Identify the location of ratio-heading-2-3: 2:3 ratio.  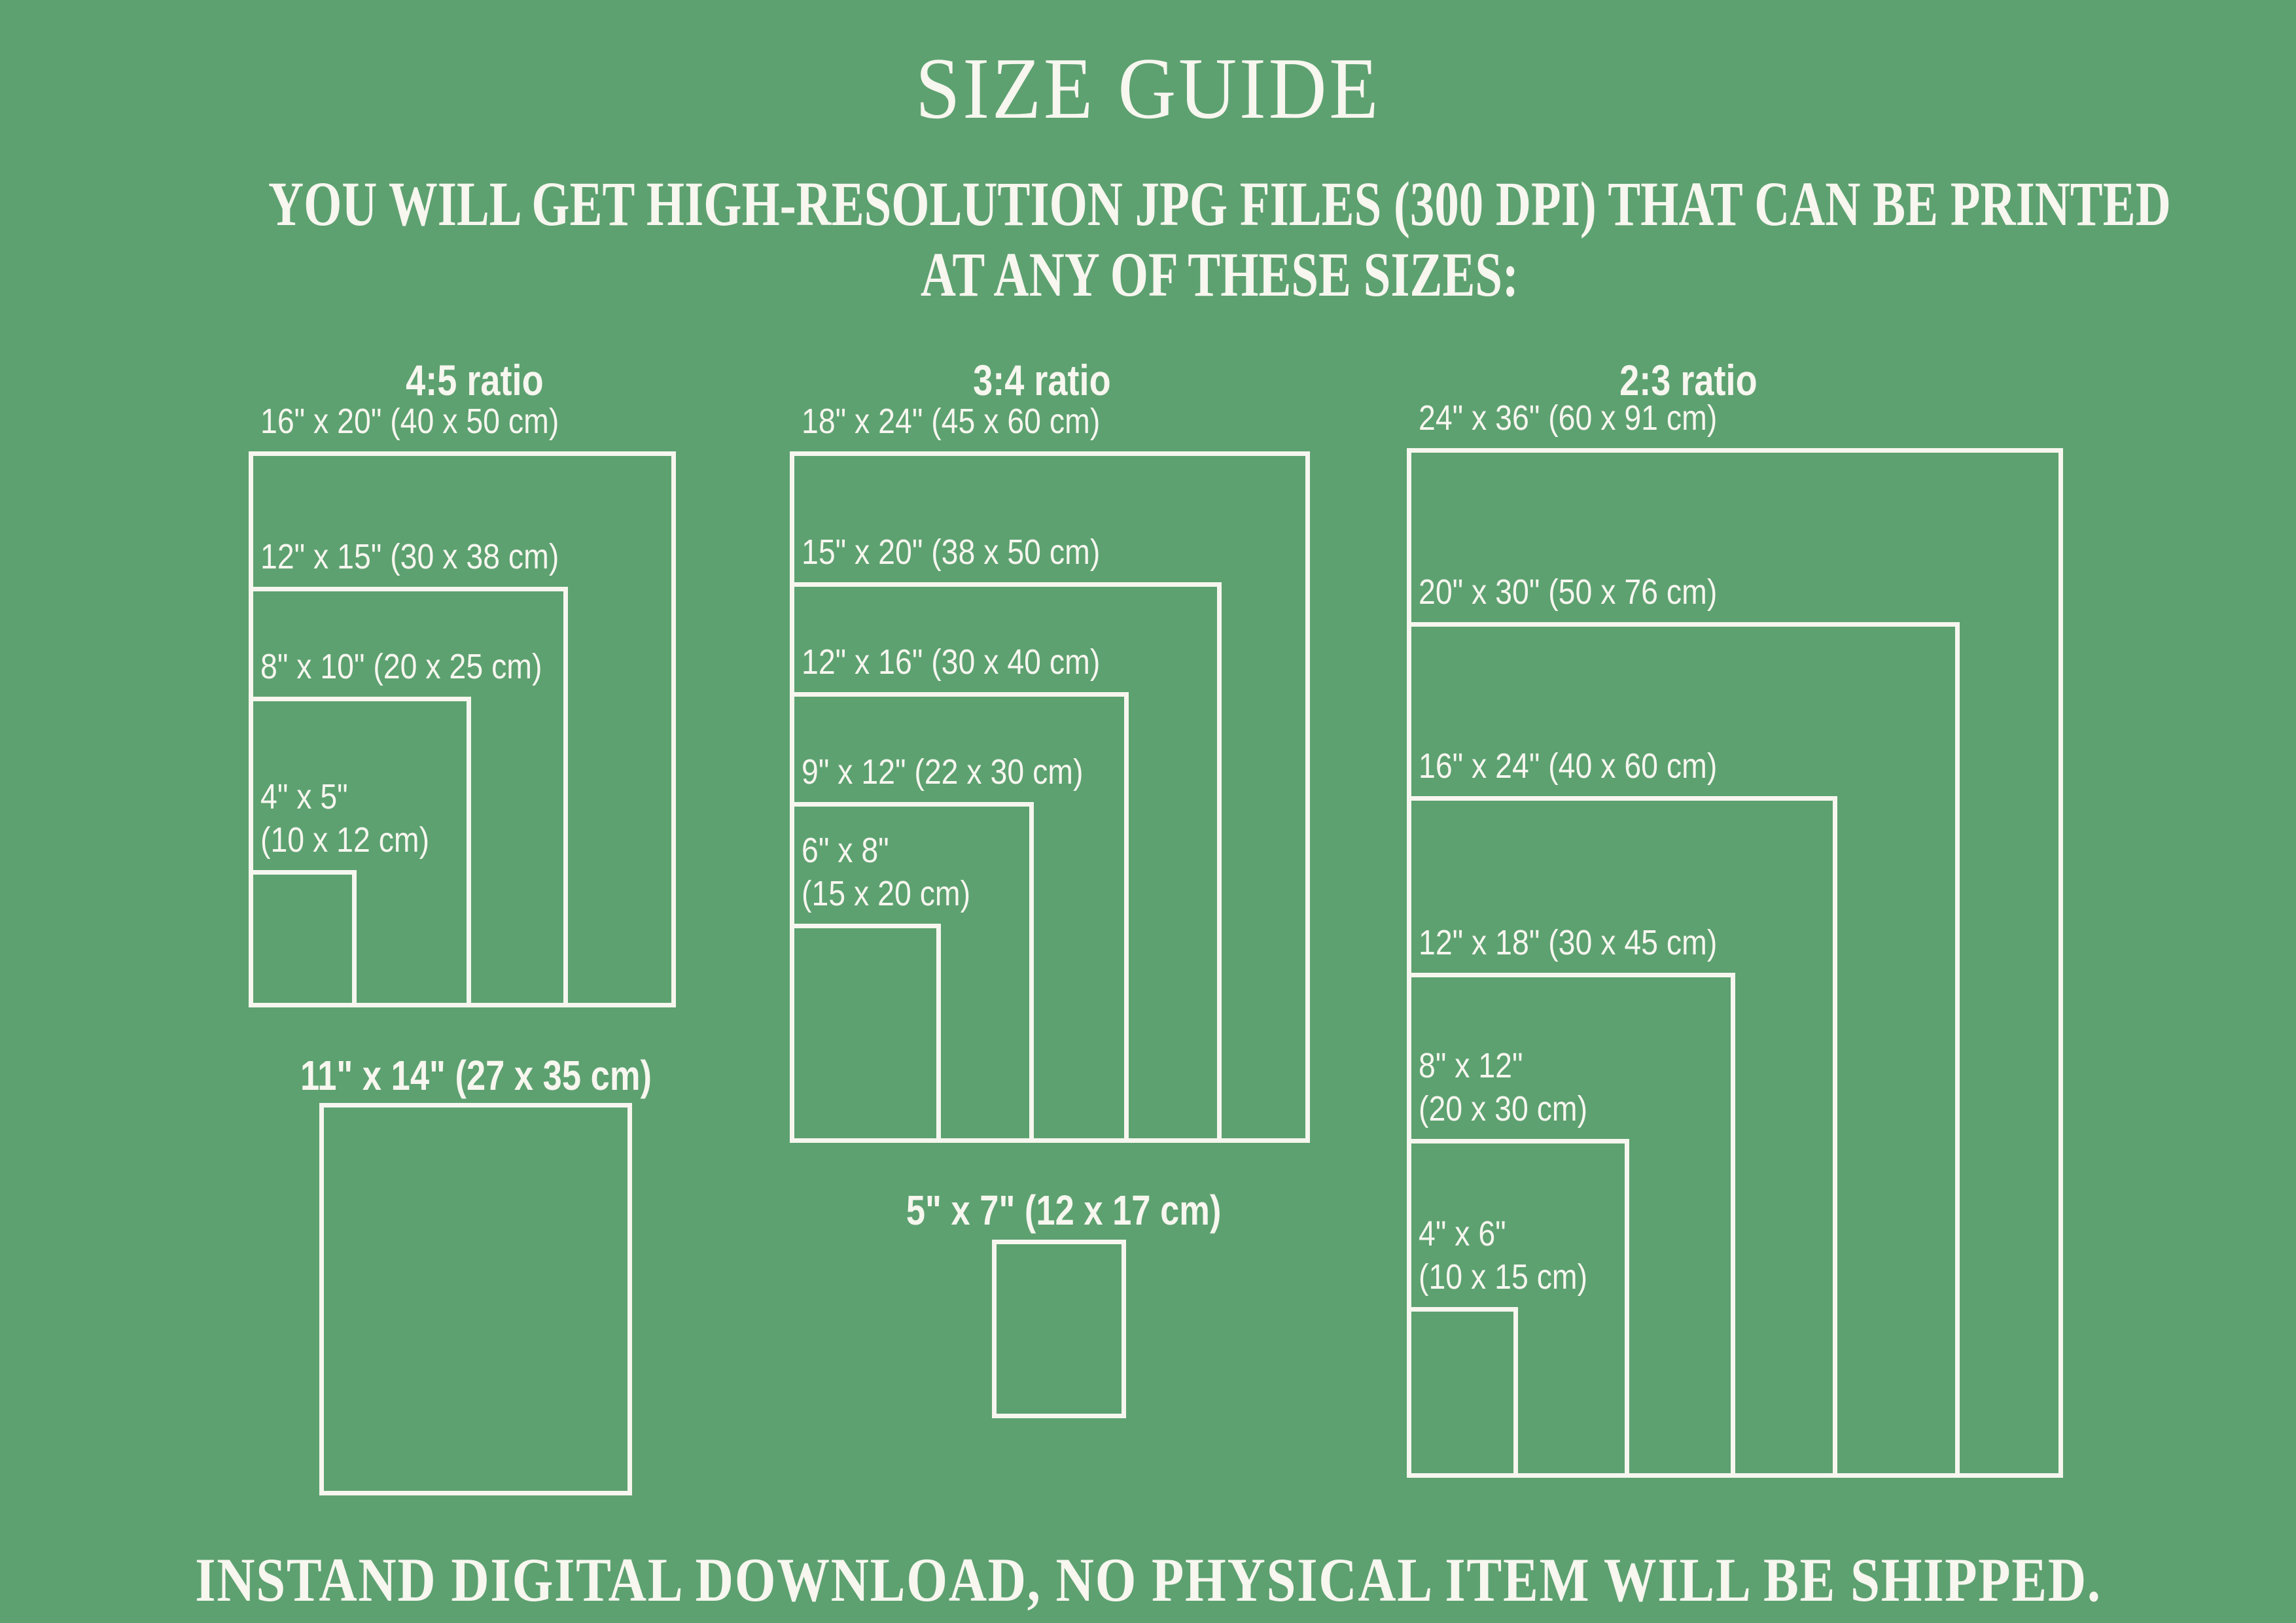
(1688, 380).